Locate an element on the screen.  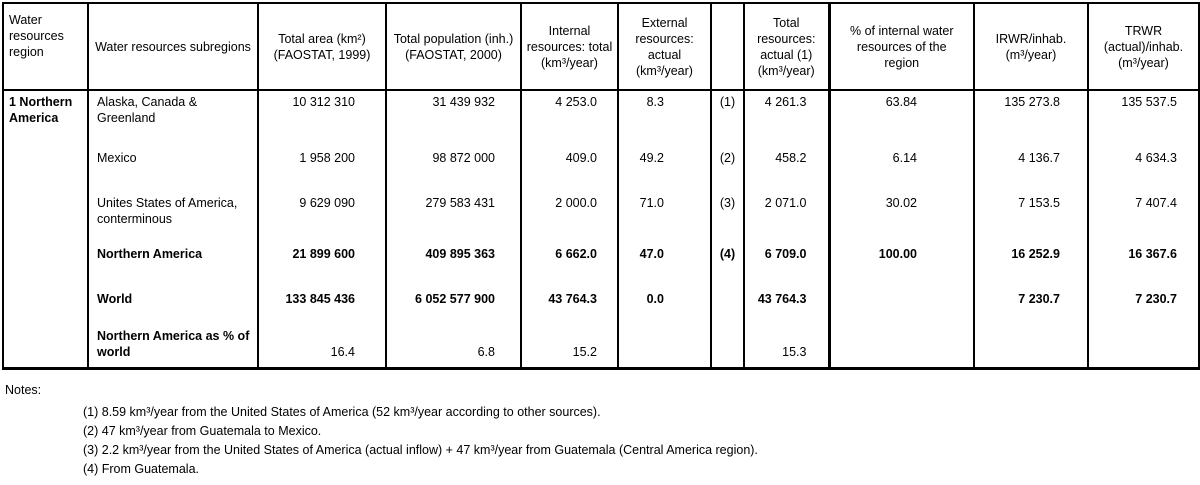
cell: 133 845 436 is located at coordinates (322, 306).